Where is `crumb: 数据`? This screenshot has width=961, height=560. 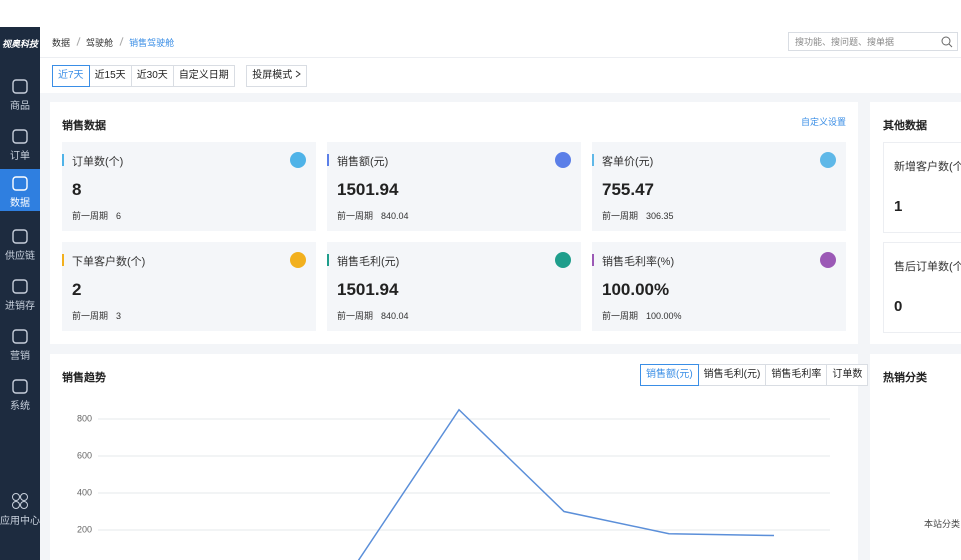 crumb: 数据 is located at coordinates (61, 43).